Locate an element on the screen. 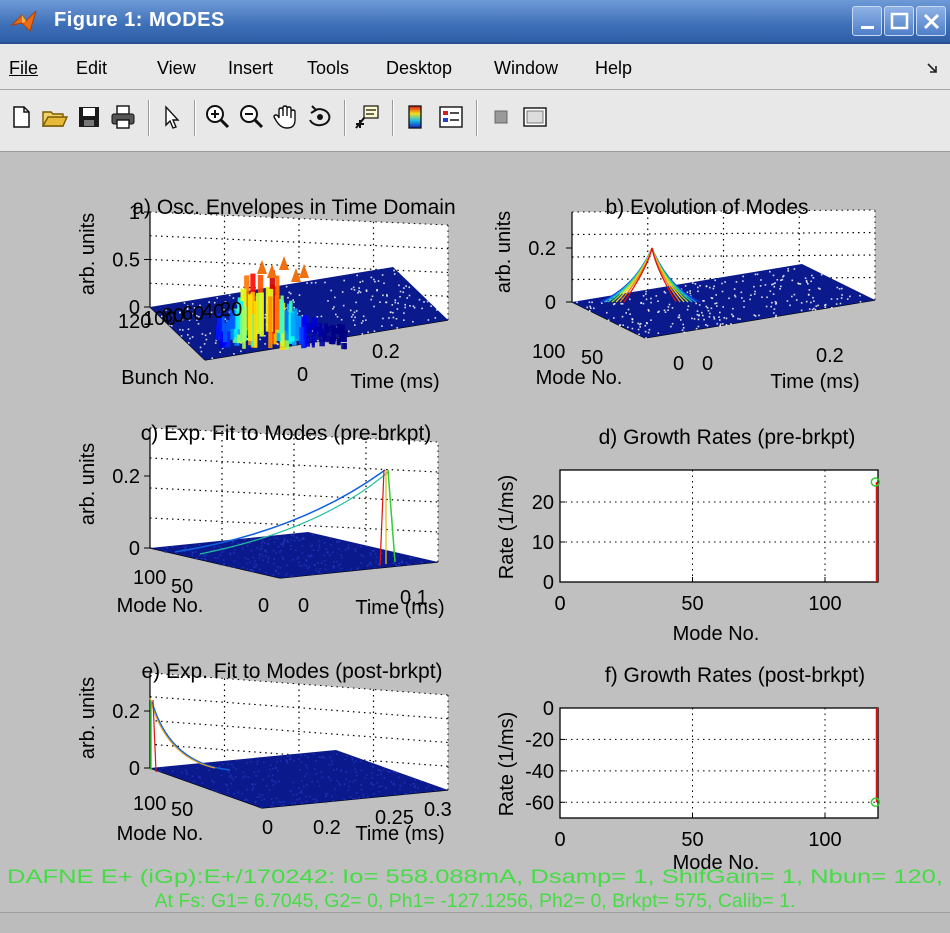 Image resolution: width=950 pixels, height=933 pixels. zoom-in-icon is located at coordinates (217, 117).